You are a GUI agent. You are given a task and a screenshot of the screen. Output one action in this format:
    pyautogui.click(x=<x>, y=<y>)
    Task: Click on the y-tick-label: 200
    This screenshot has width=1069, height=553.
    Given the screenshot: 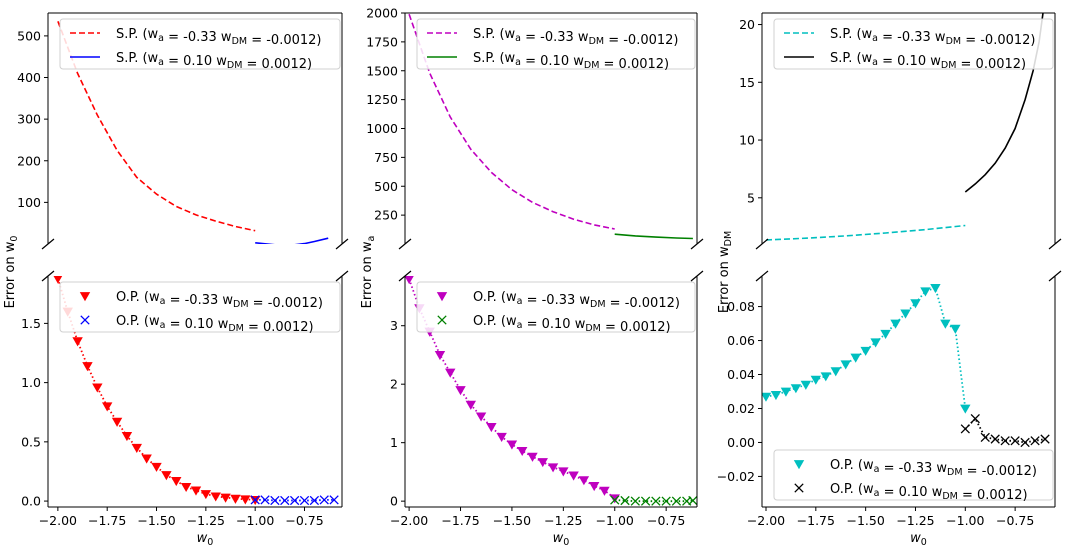 What is the action you would take?
    pyautogui.click(x=29, y=160)
    